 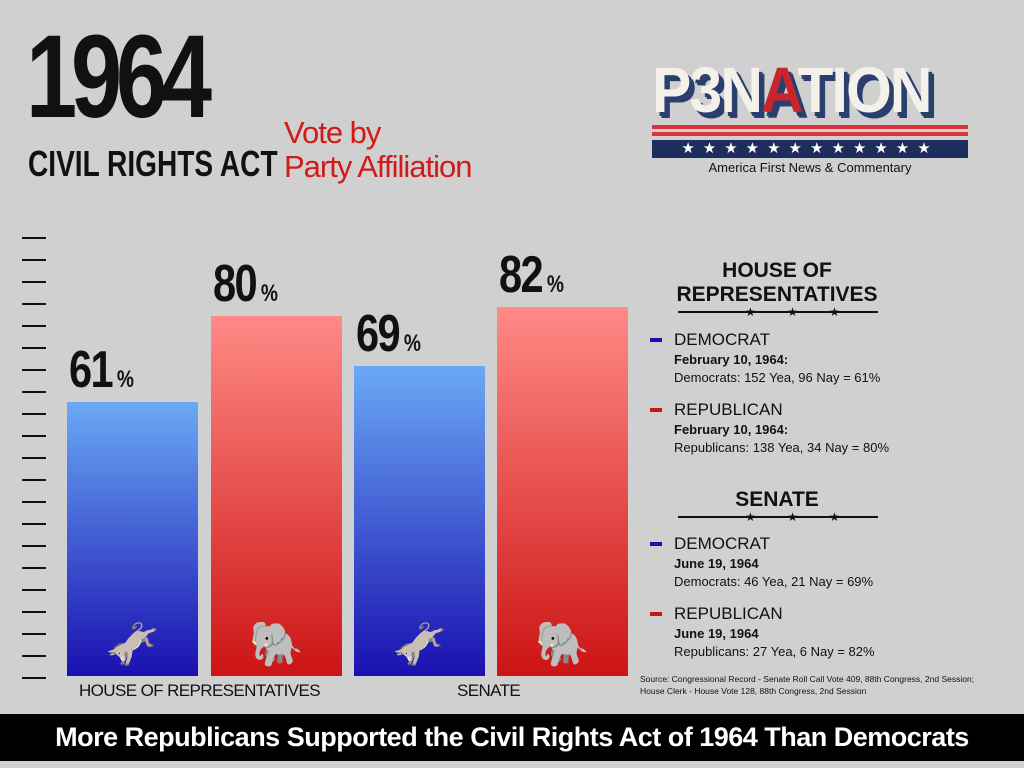 I want to click on year-title: 1964, so click(x=119, y=77).